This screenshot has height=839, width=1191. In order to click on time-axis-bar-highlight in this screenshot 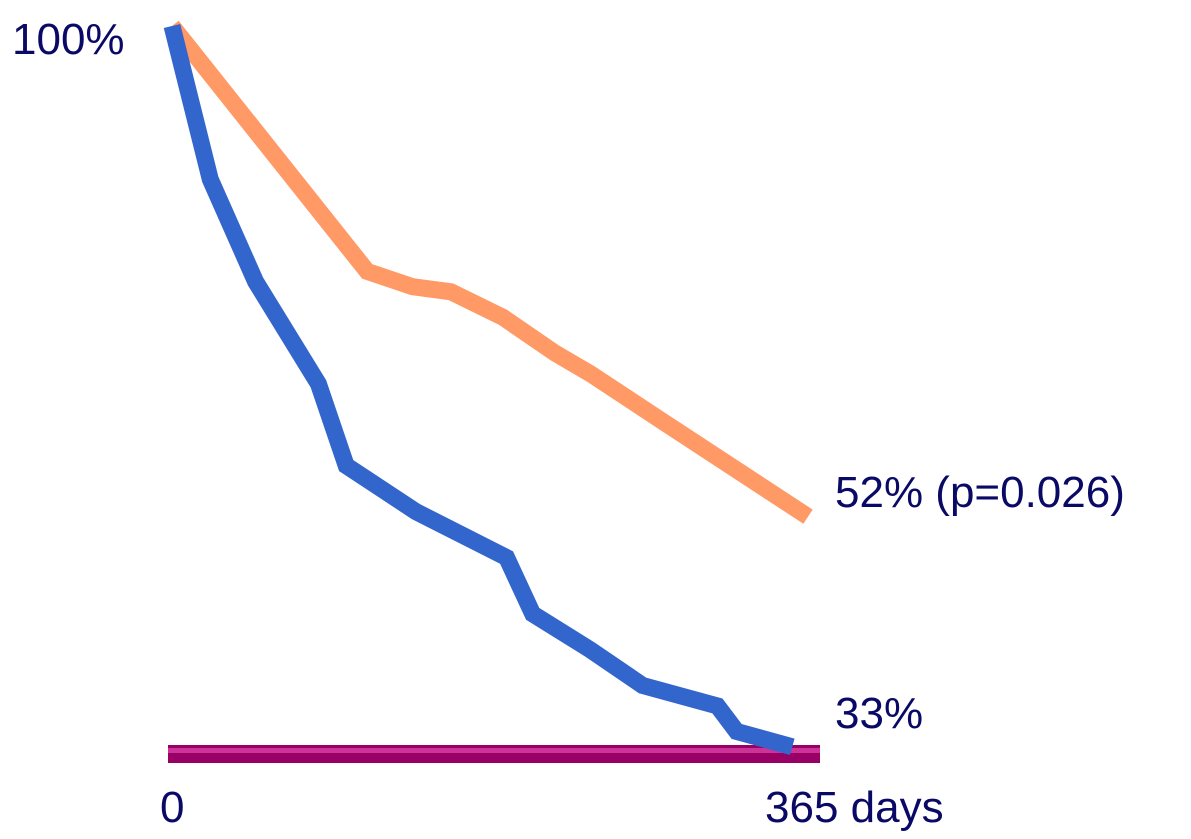, I will do `click(494, 750)`.